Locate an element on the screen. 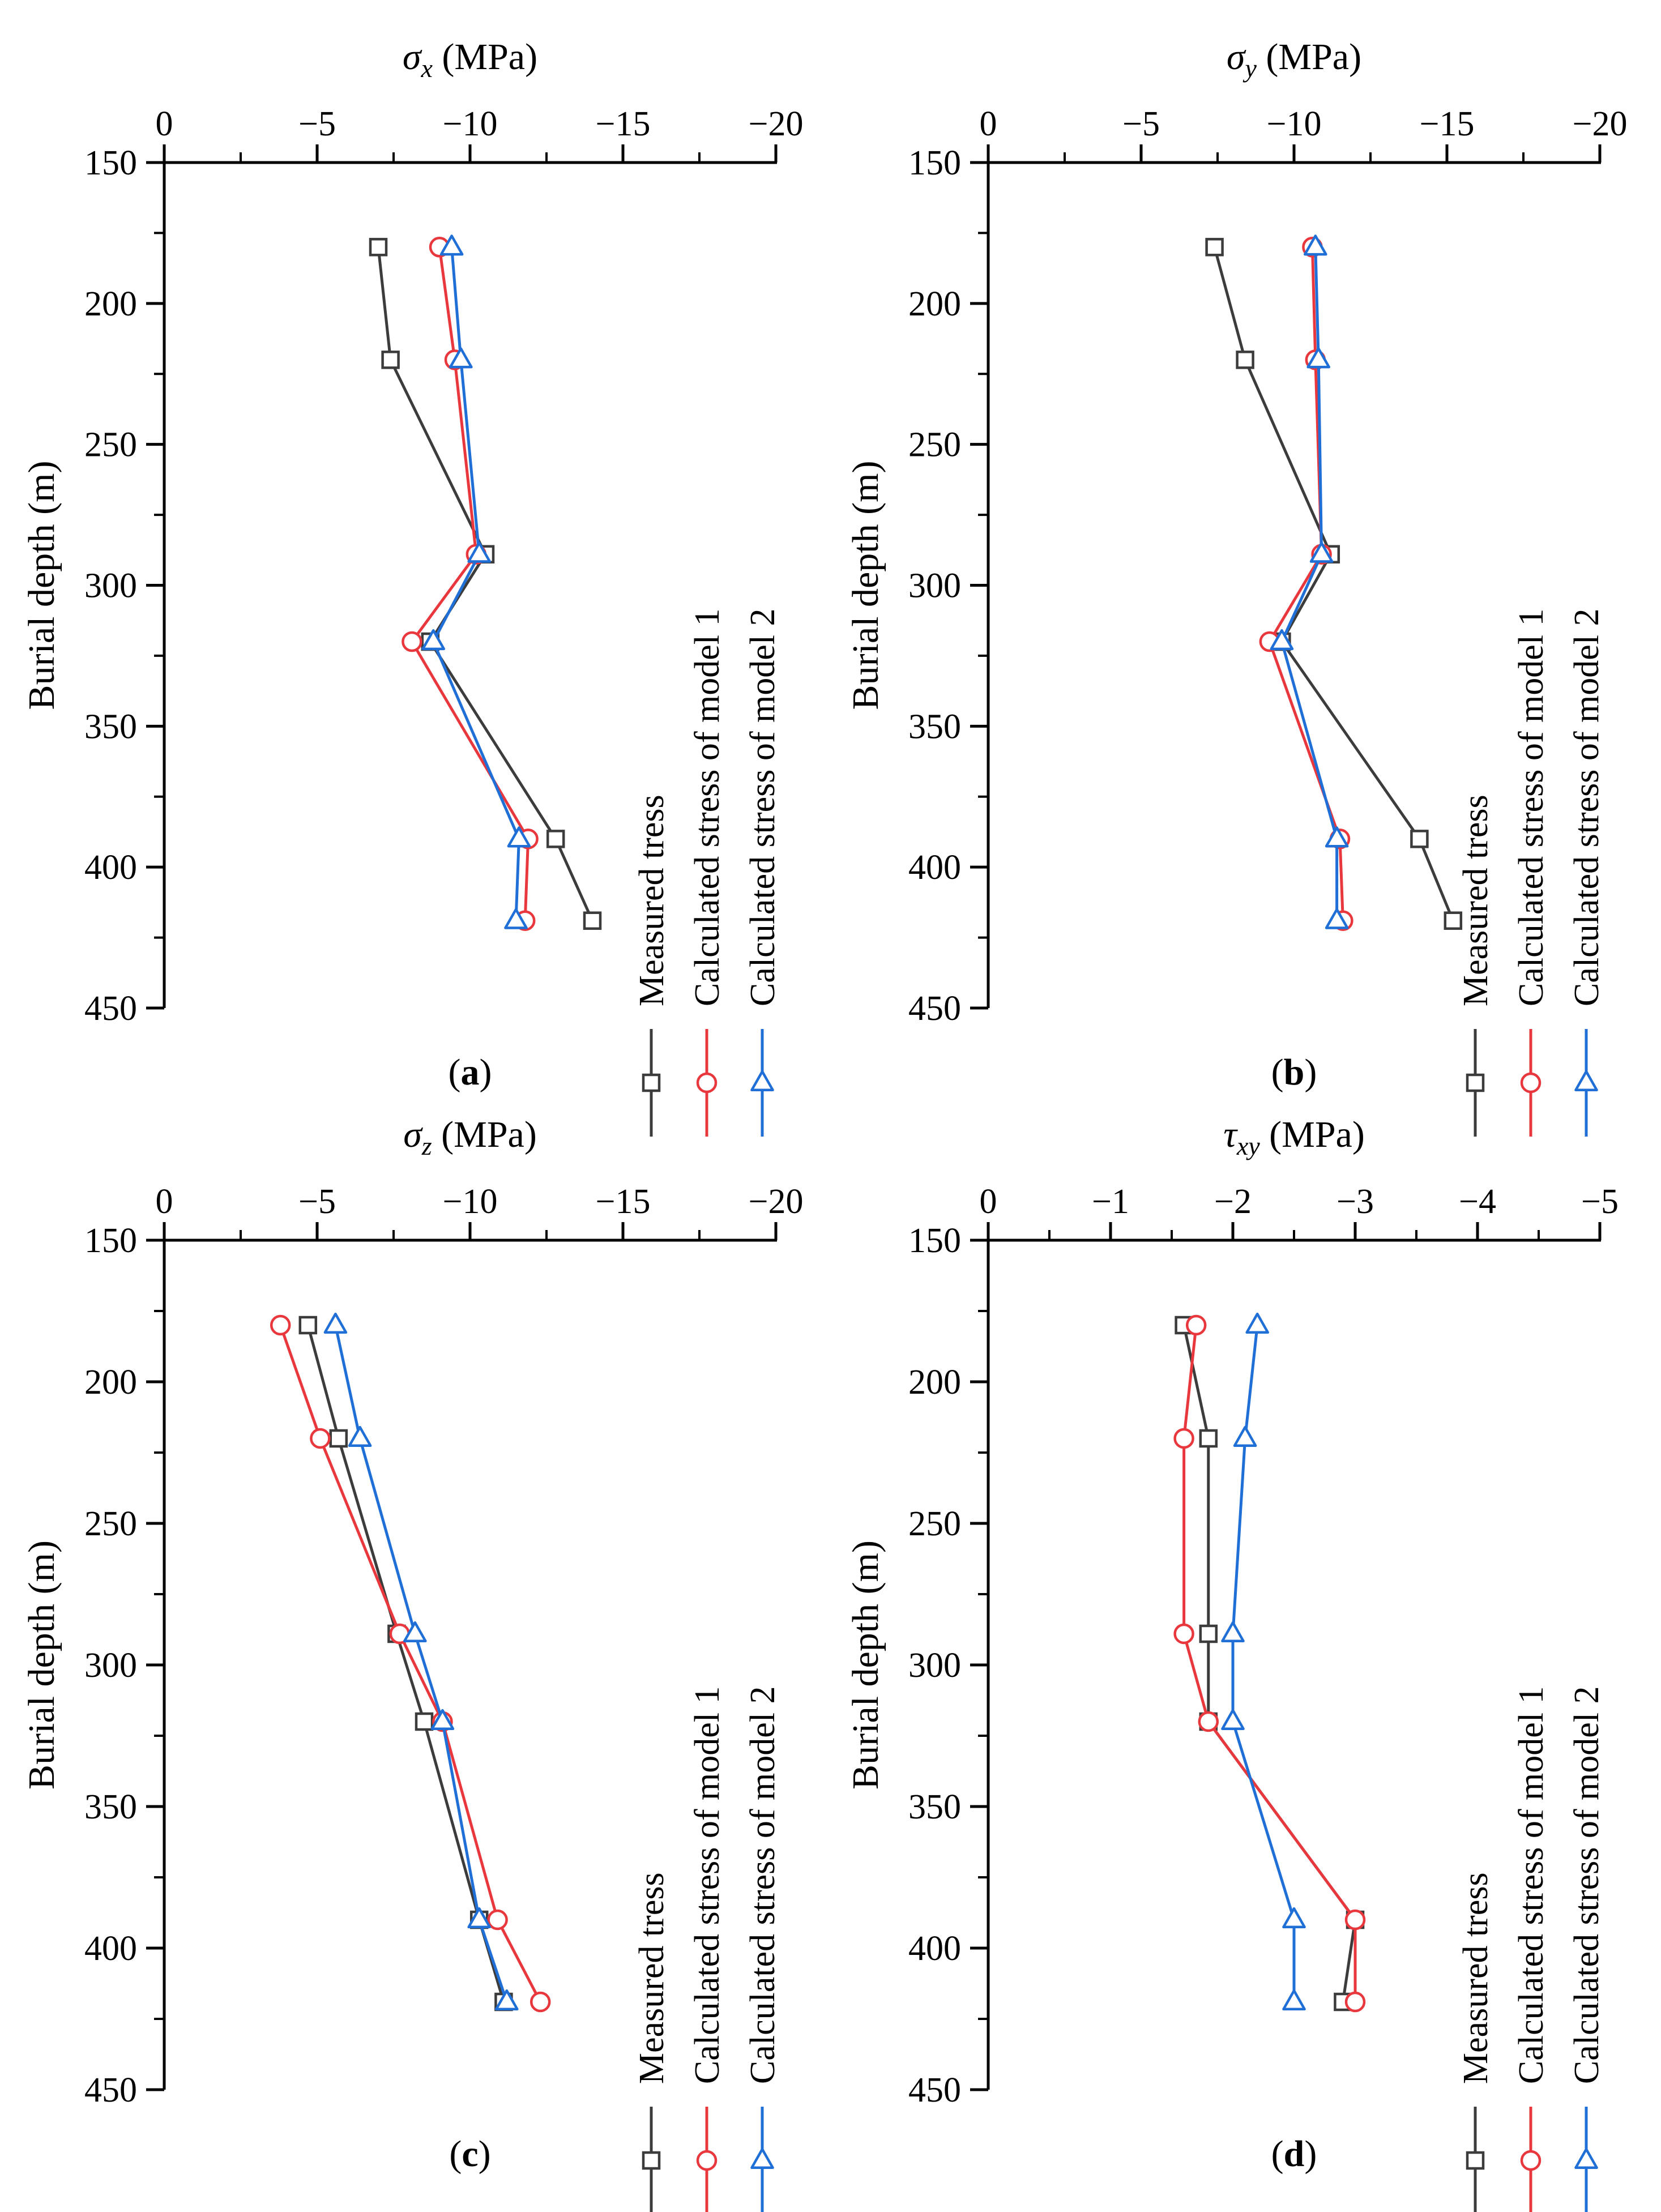 This screenshot has width=1661, height=2212. x-tick-label: −2 is located at coordinates (1233, 1202).